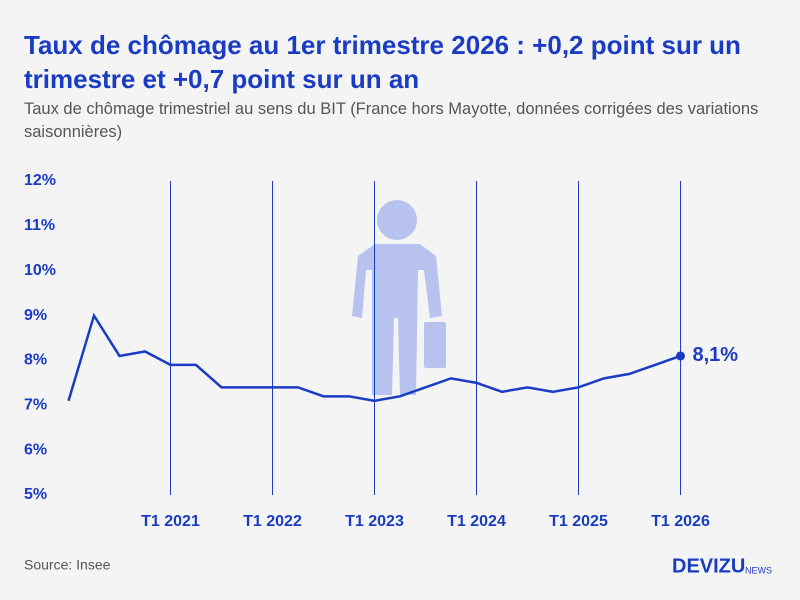 The height and width of the screenshot is (600, 800). I want to click on brand-suffix: NEWS, so click(758, 570).